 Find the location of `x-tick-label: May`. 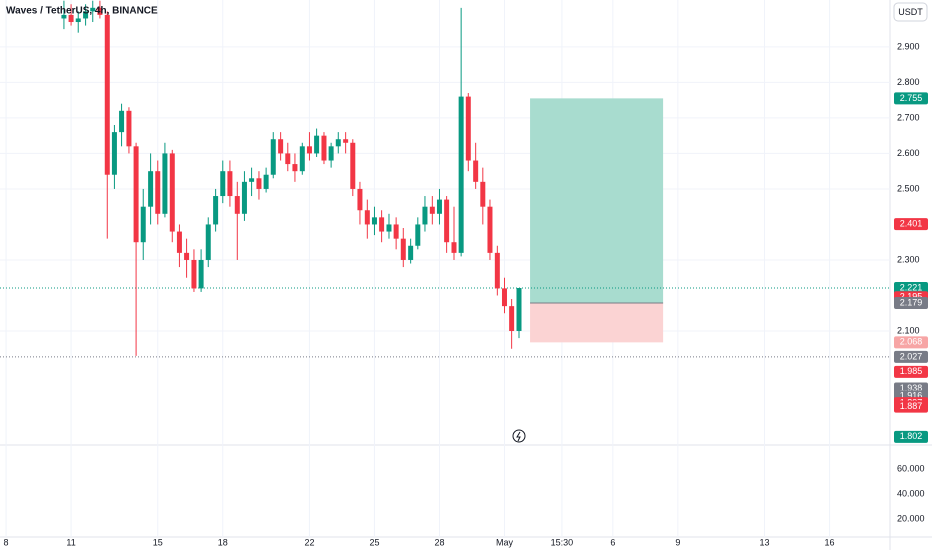

x-tick-label: May is located at coordinates (505, 542).